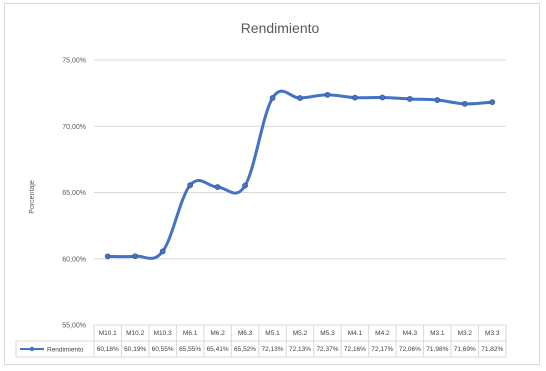 The image size is (546, 371). I want to click on y-axis-label: Porcentaje, so click(32, 197).